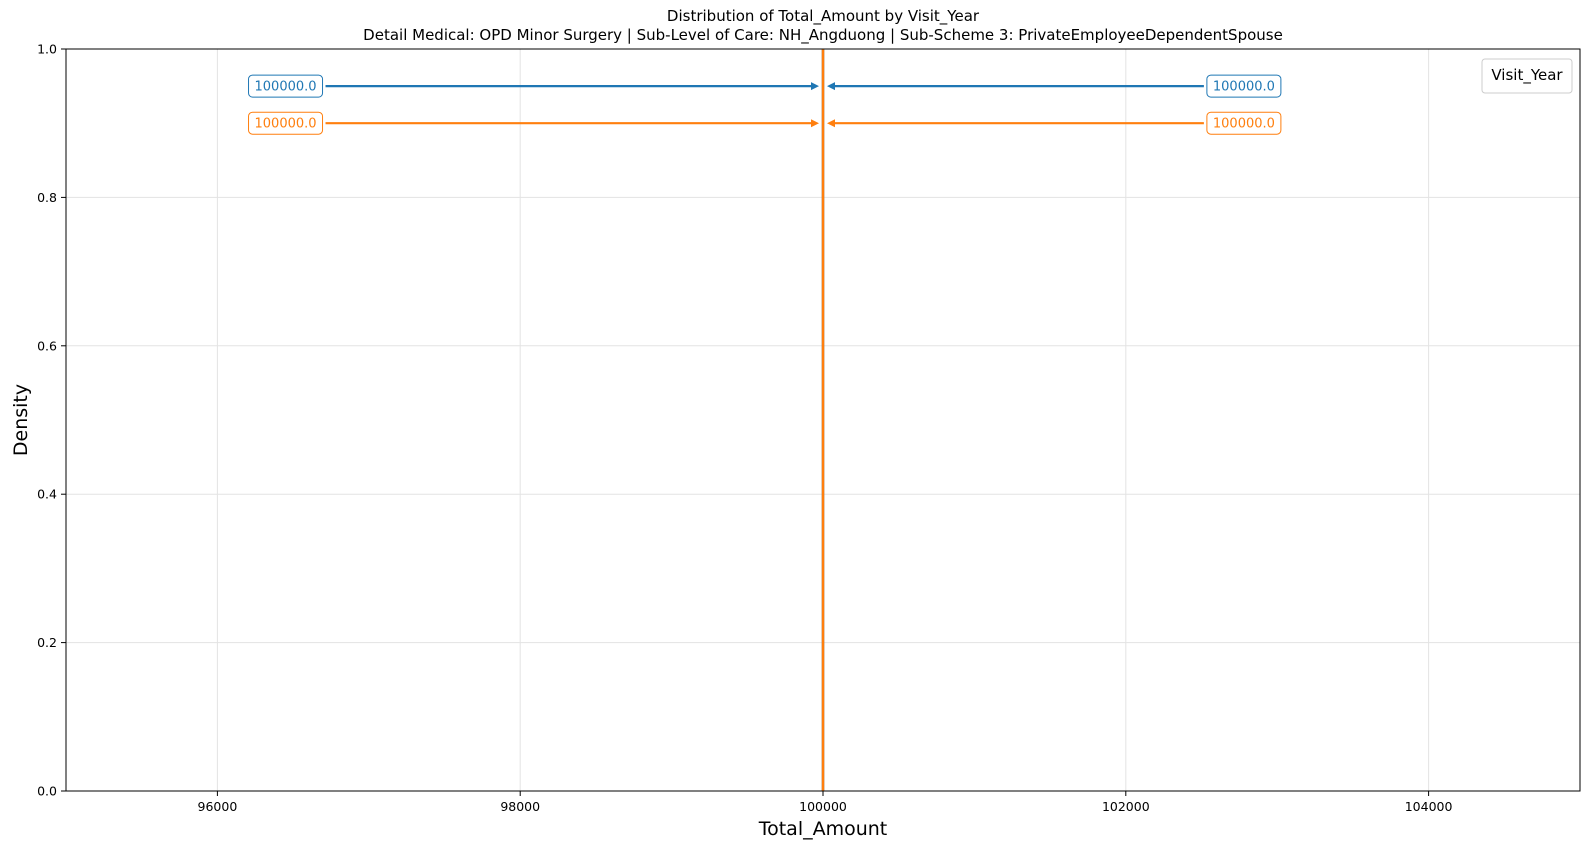  What do you see at coordinates (47, 791) in the screenshot?
I see `y-tick-label: 0.0` at bounding box center [47, 791].